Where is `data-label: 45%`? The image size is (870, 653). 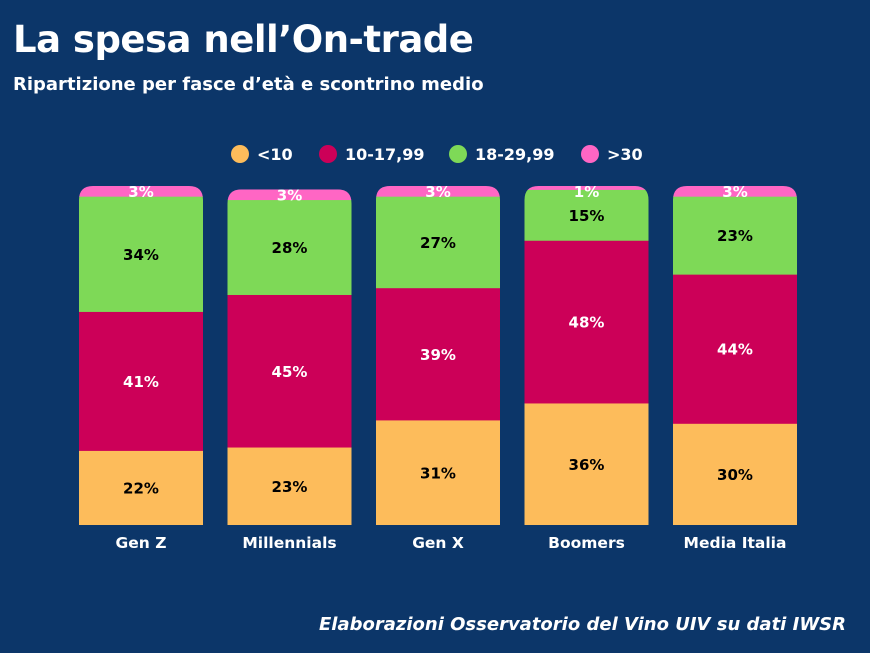 data-label: 45% is located at coordinates (290, 372).